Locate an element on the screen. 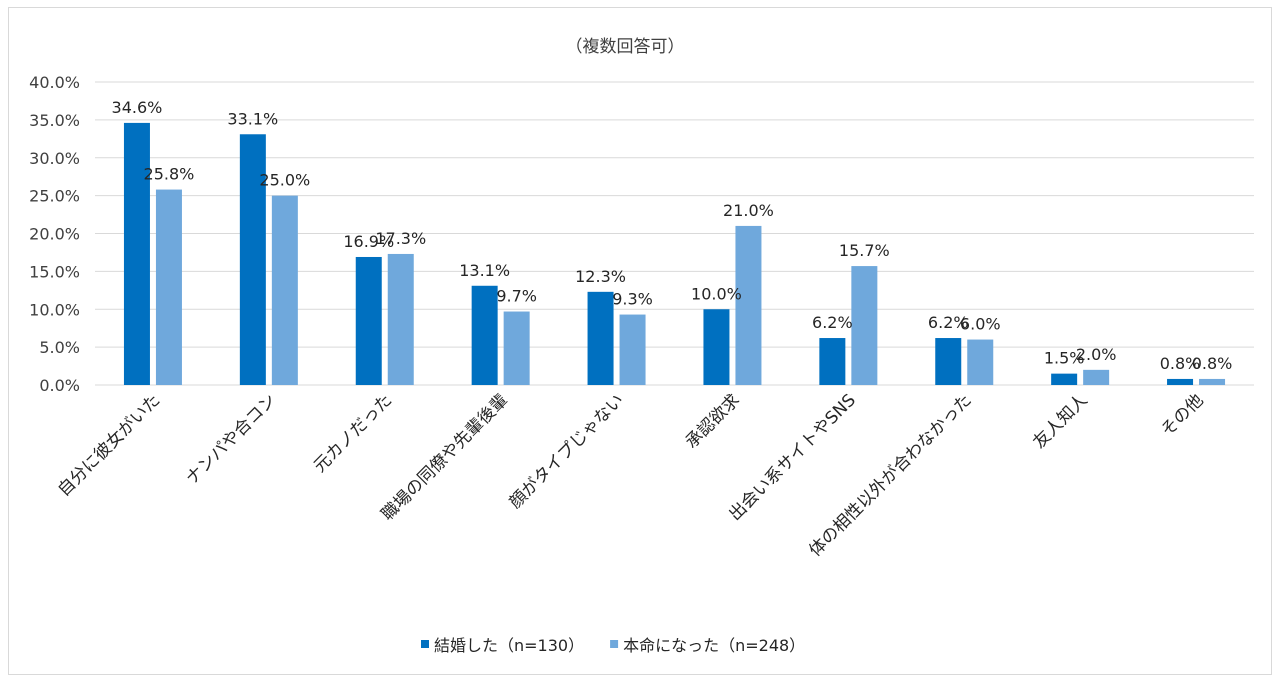  y-tick-label: 20.0% is located at coordinates (54, 234).